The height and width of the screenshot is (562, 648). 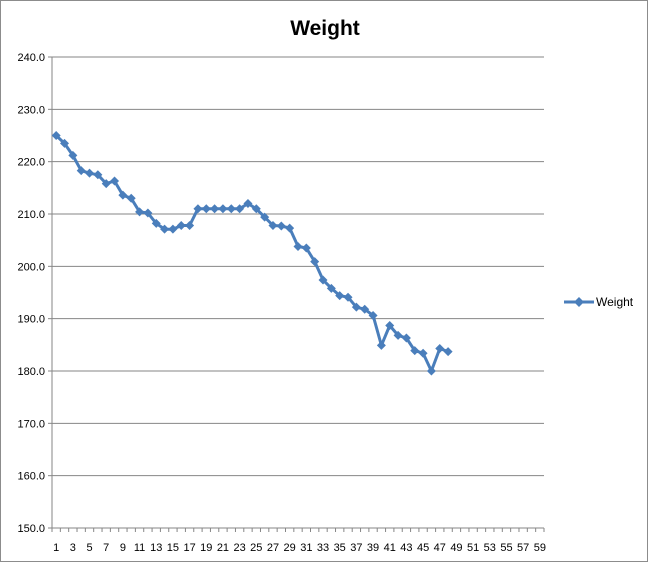 I want to click on x-tick-label: 3, so click(x=73, y=548).